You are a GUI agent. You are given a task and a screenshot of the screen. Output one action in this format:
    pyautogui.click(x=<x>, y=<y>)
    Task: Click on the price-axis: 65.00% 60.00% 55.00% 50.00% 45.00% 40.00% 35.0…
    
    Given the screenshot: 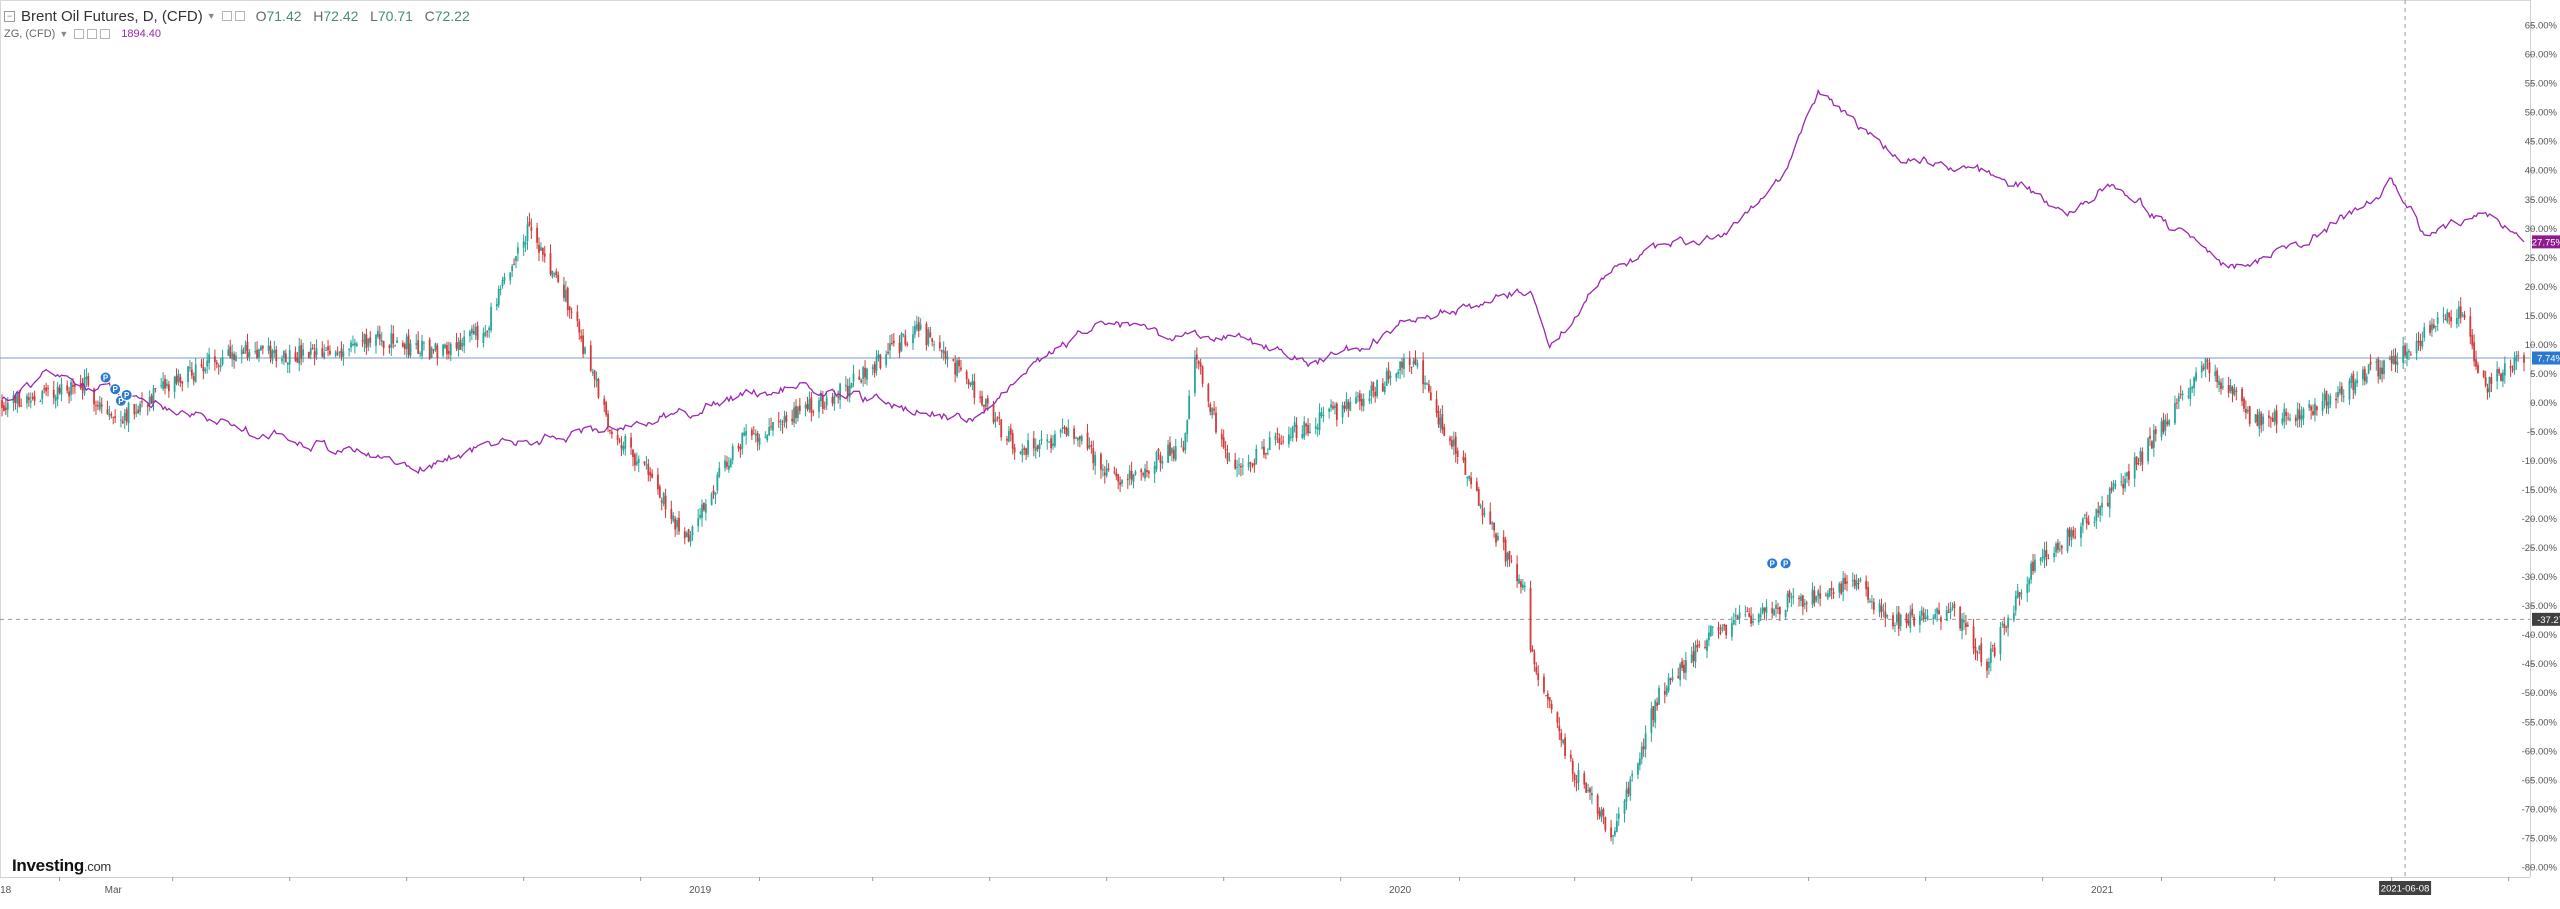 What is the action you would take?
    pyautogui.click(x=2541, y=452)
    